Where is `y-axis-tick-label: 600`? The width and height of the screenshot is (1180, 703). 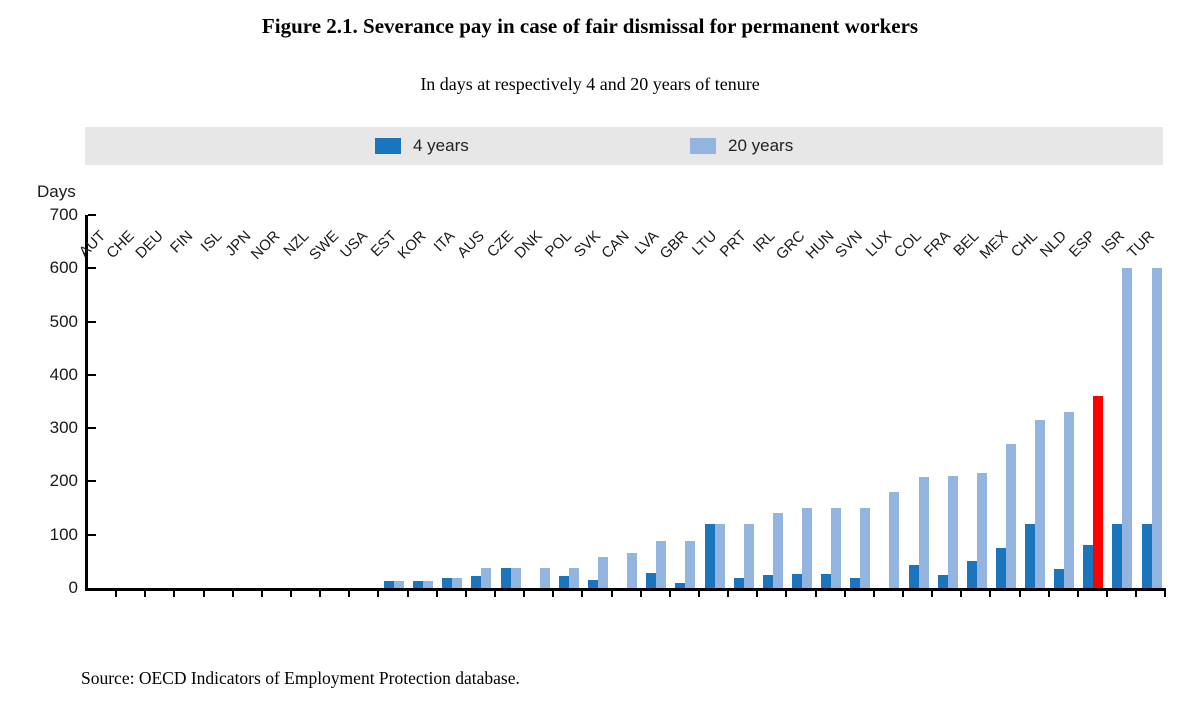
y-axis-tick-label: 600 is located at coordinates (63, 268).